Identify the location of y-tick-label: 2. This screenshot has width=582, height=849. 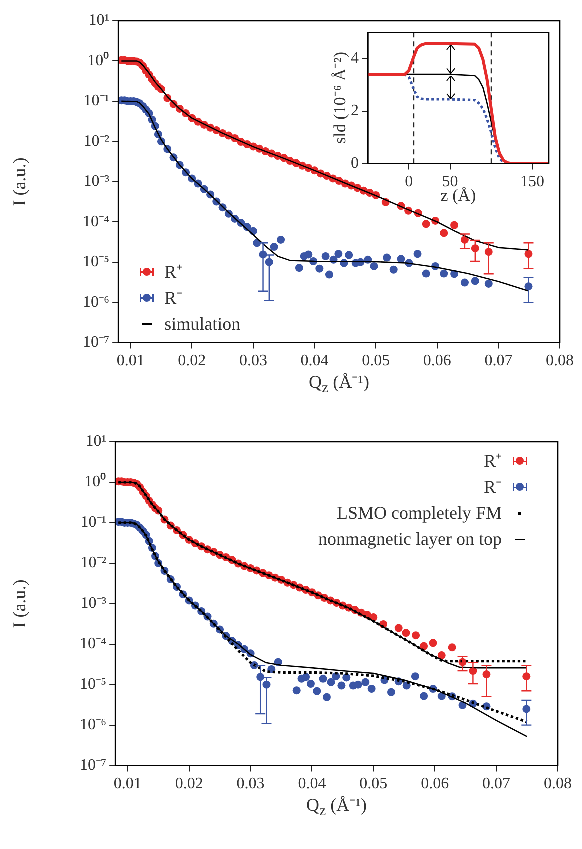
(355, 111).